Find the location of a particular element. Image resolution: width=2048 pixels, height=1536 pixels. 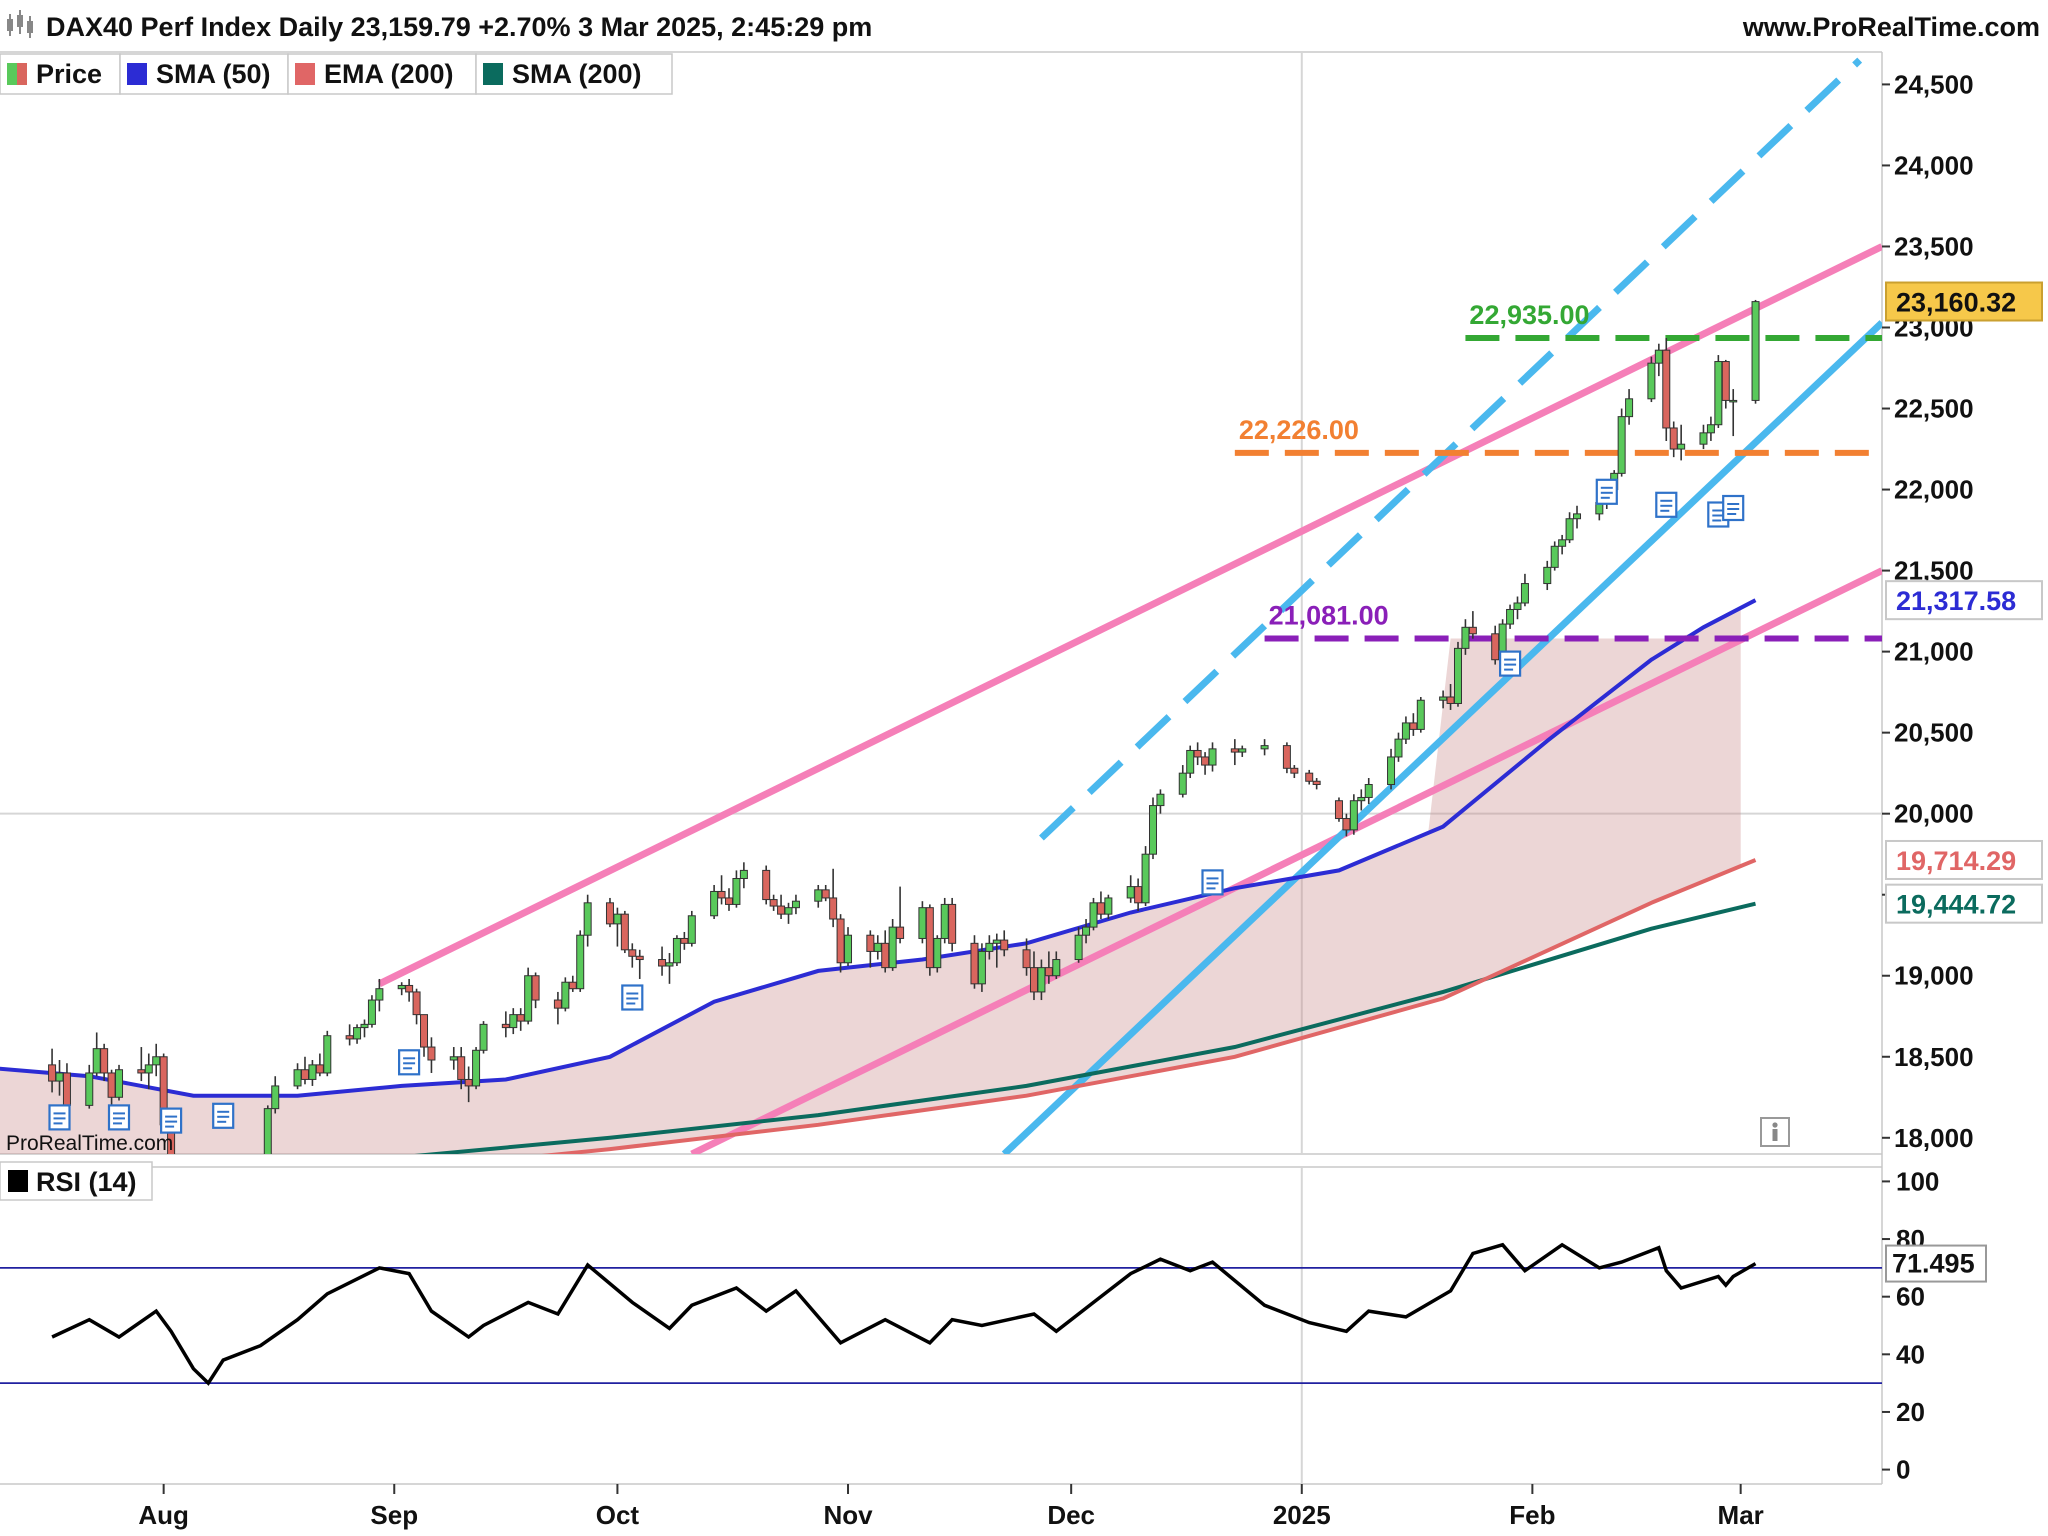

rsi-value-tag: 71.495 is located at coordinates (1936, 1263).